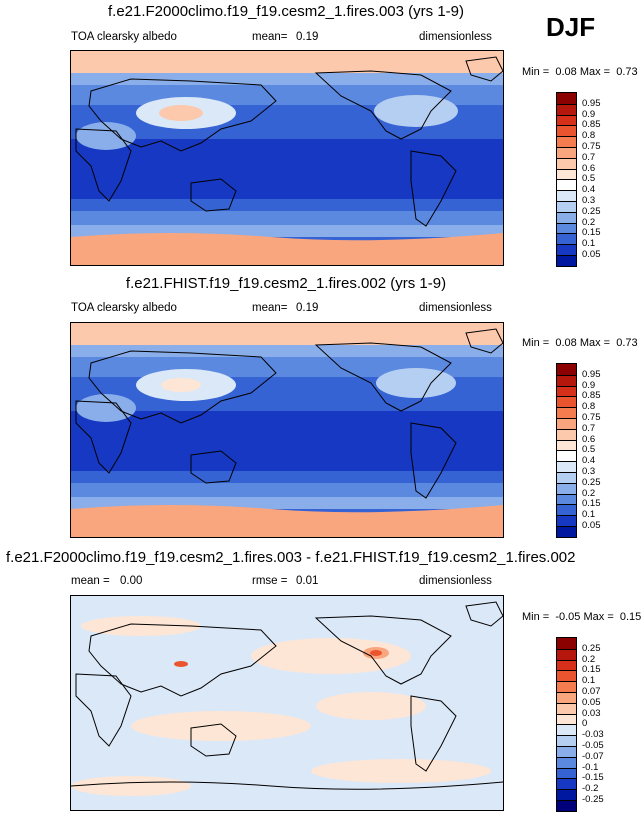  Describe the element at coordinates (589, 471) in the screenshot. I see `panel2-colorbar-tick-label: 0.3` at that location.